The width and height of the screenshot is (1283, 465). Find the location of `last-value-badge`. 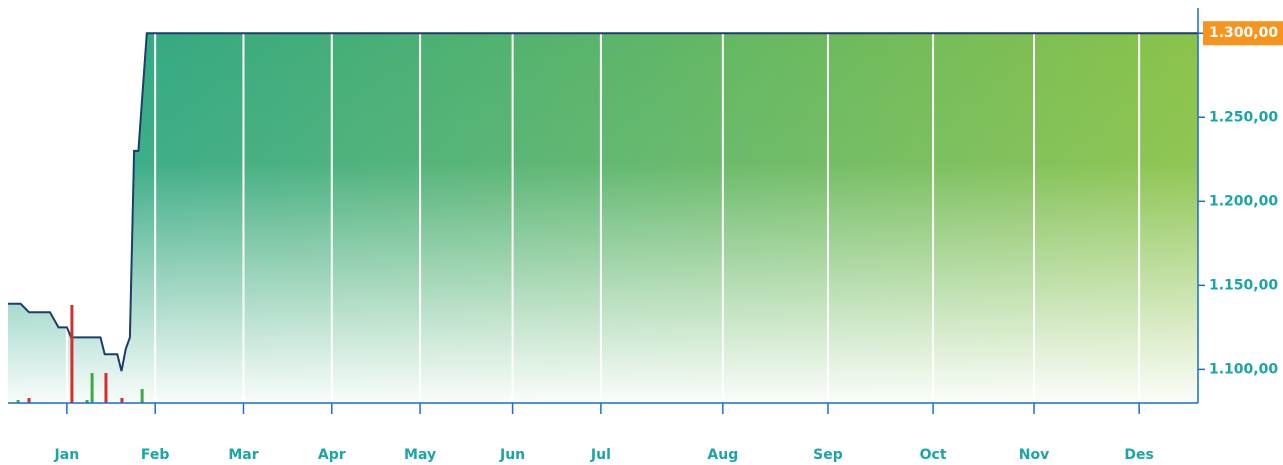

last-value-badge is located at coordinates (1243, 33).